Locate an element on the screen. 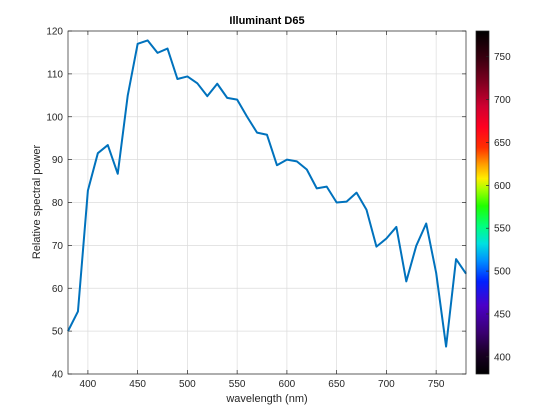 Image resolution: width=560 pixels, height=420 pixels. colorbar-tick-label: 700 is located at coordinates (502, 100).